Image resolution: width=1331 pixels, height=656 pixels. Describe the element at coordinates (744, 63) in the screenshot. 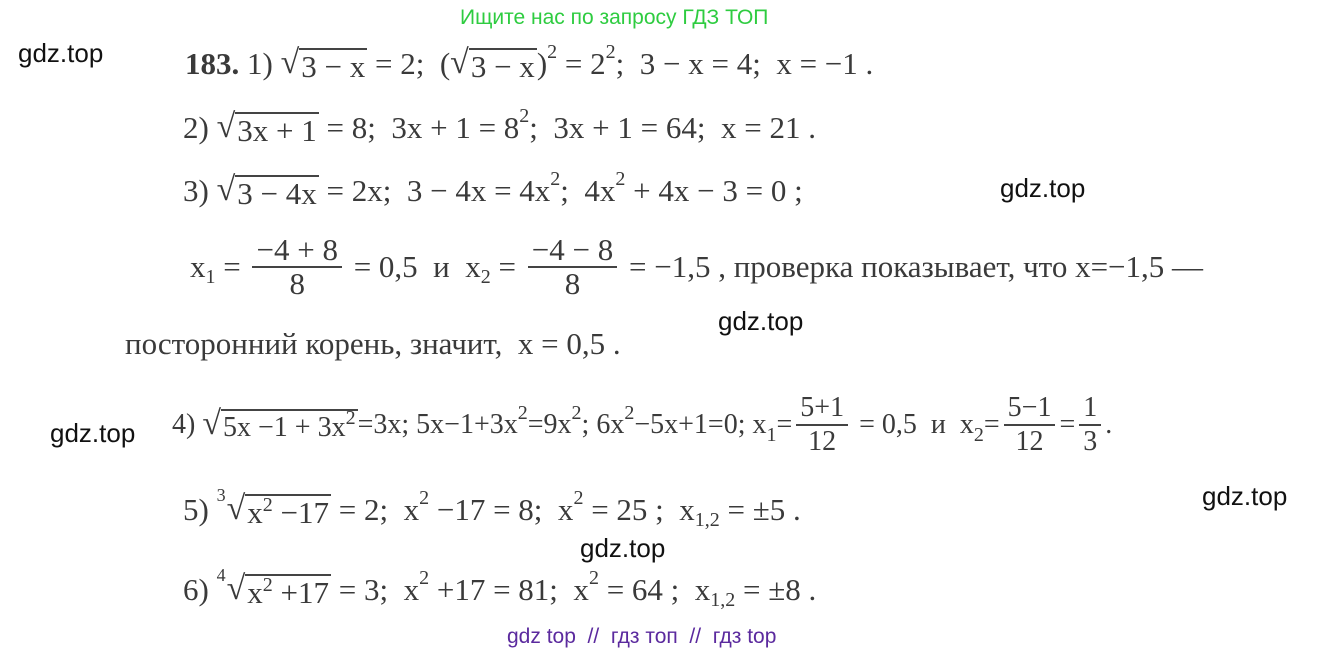

I see `text: ; 3 − x = 4; x = −1 .` at that location.